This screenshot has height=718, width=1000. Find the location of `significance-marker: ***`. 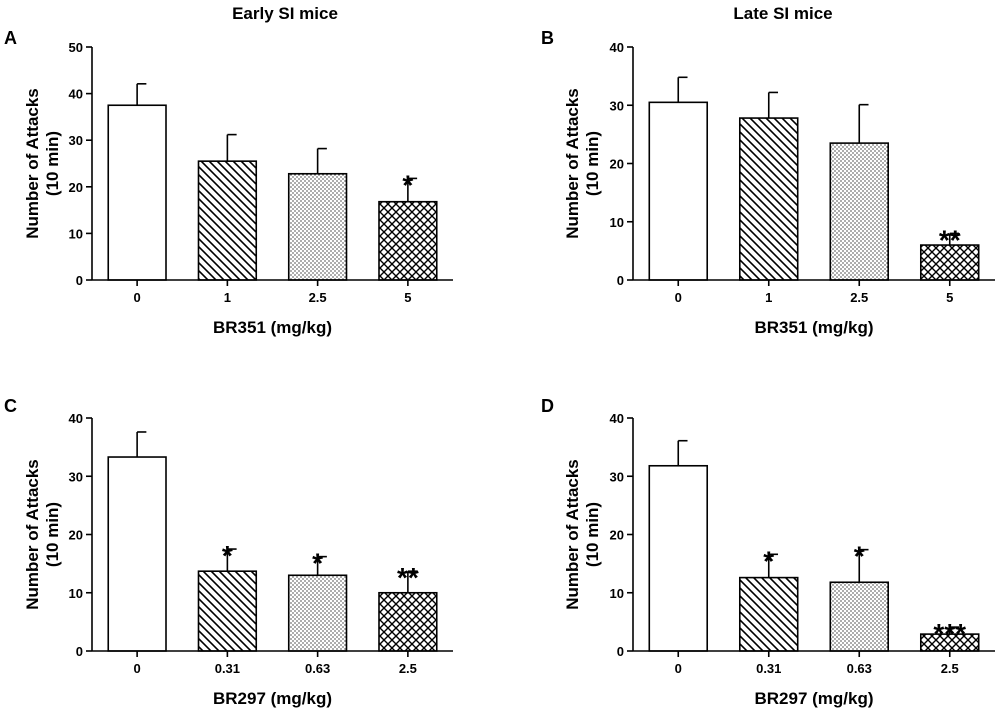

significance-marker: *** is located at coordinates (949, 633).